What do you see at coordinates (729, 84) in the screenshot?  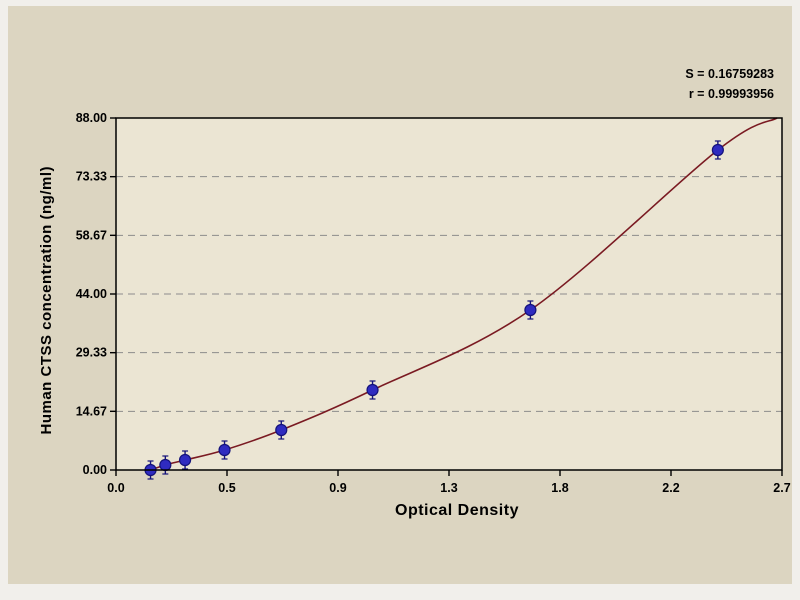 I see `fit-statistics: S = 0.16759283 r = 0.99993956` at bounding box center [729, 84].